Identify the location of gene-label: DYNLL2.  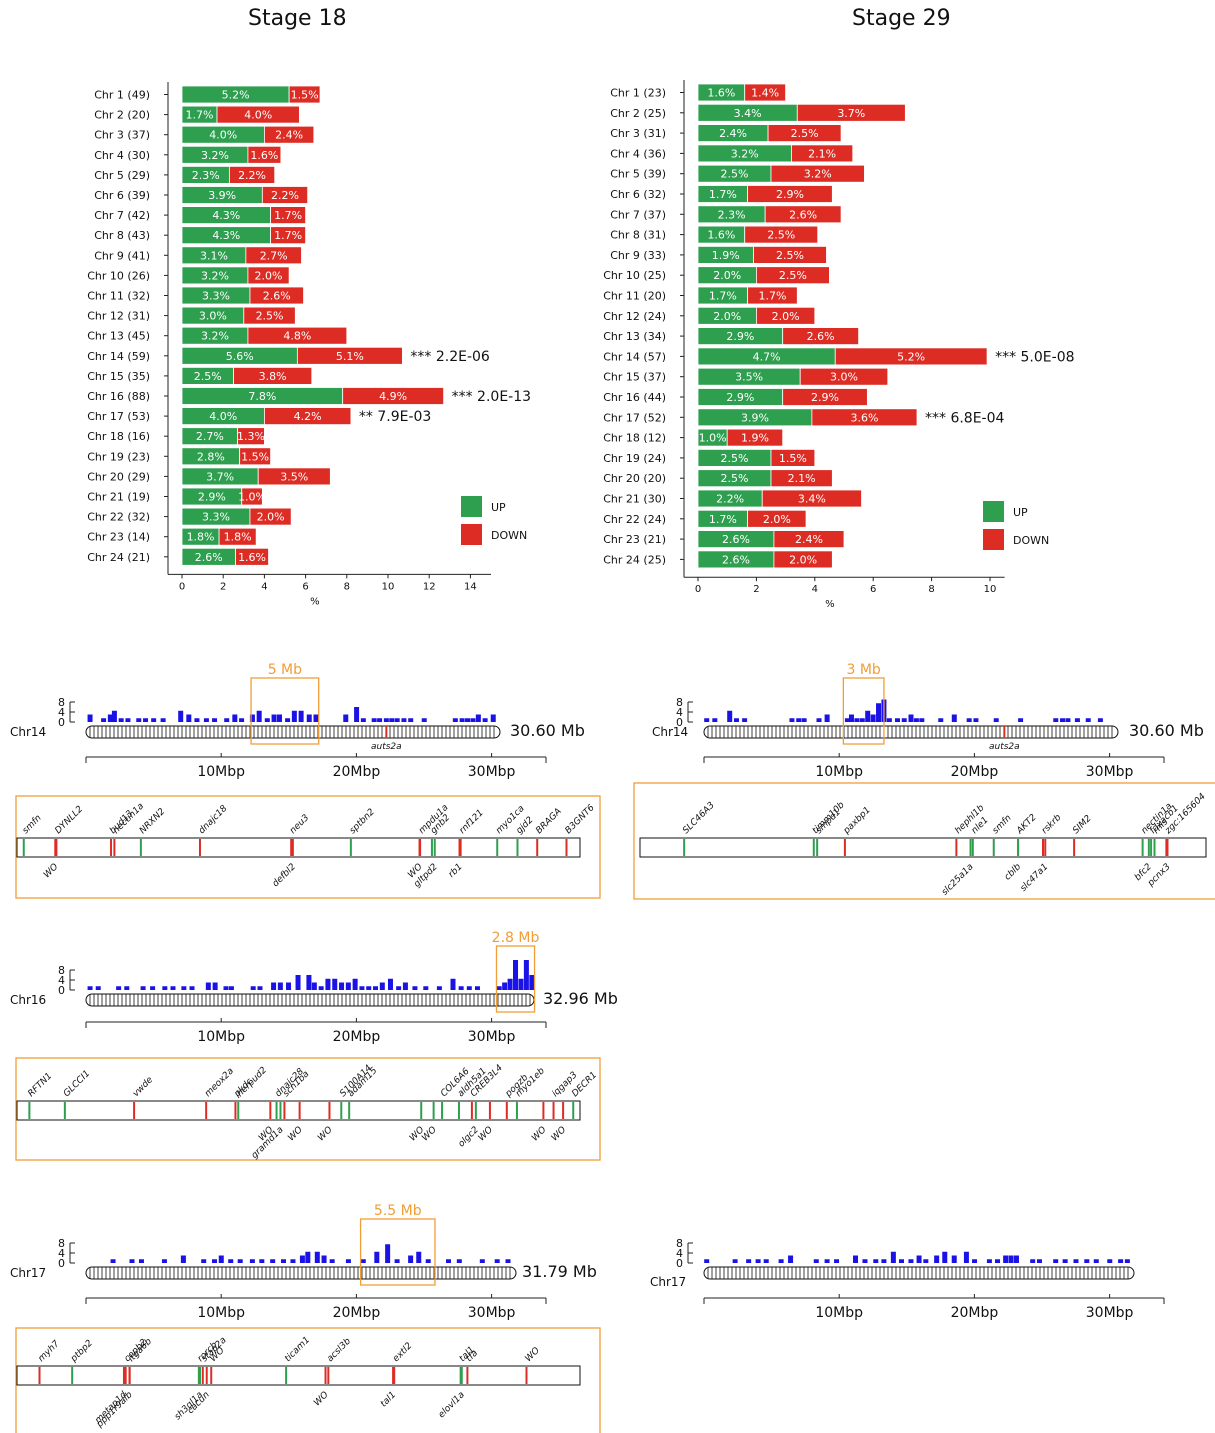
(69, 820).